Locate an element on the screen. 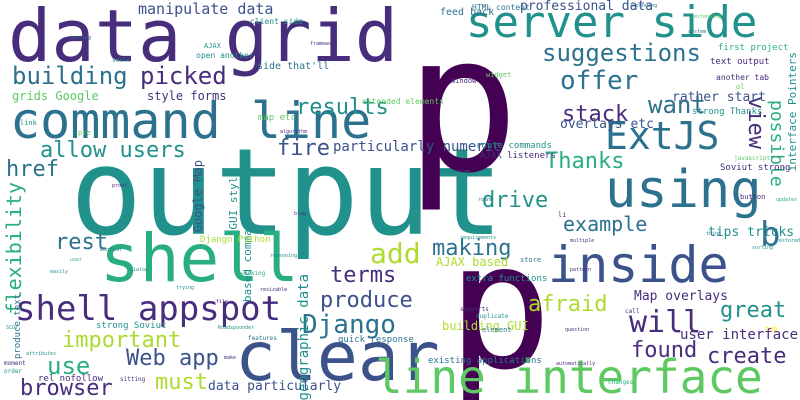 This screenshot has height=400, width=800. word-attributes: attributes is located at coordinates (41, 354).